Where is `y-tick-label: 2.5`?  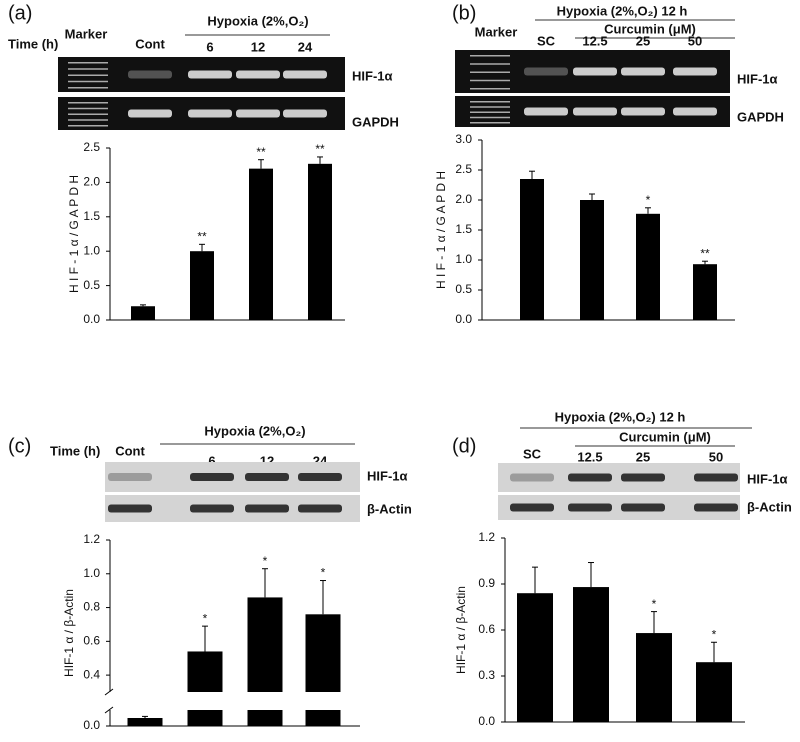
y-tick-label: 2.5 is located at coordinates (91, 147).